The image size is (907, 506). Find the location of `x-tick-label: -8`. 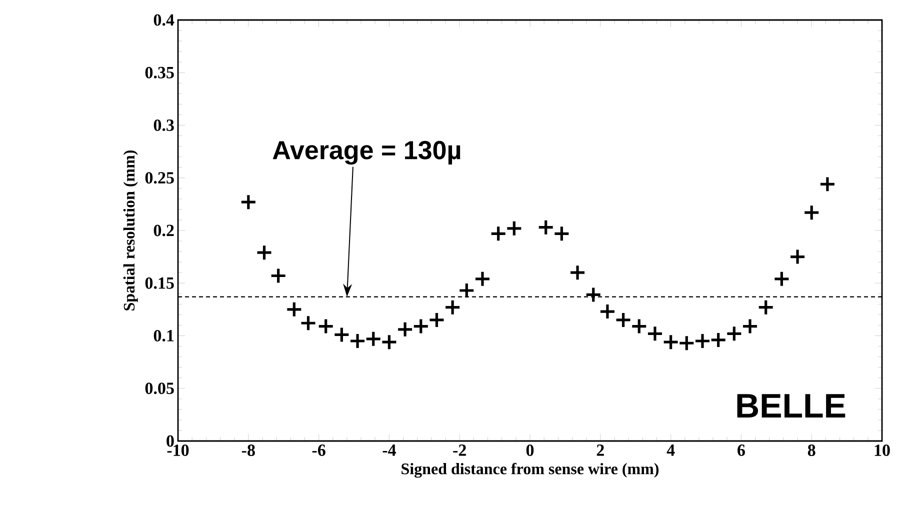

x-tick-label: -8 is located at coordinates (248, 450).